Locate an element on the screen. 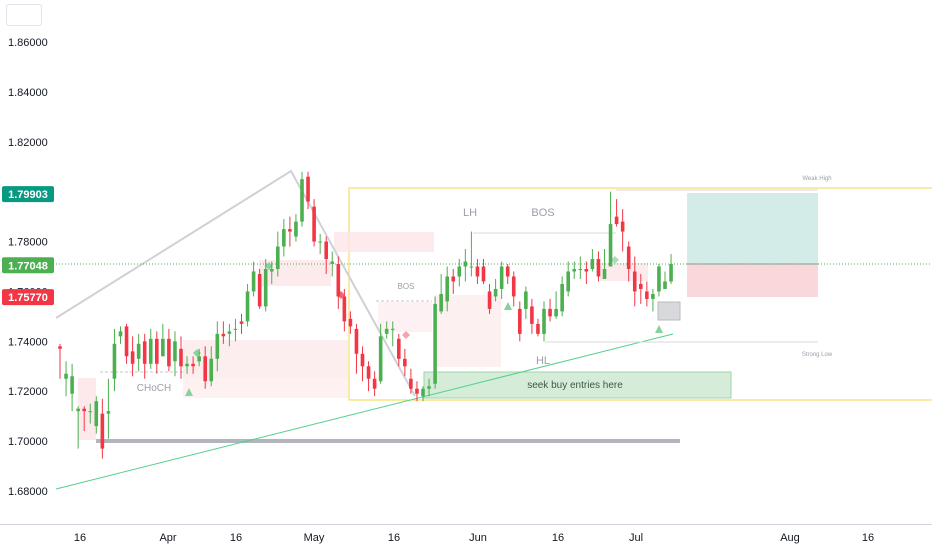 Image resolution: width=932 pixels, height=550 pixels. x-tick-label: Apr is located at coordinates (167, 538).